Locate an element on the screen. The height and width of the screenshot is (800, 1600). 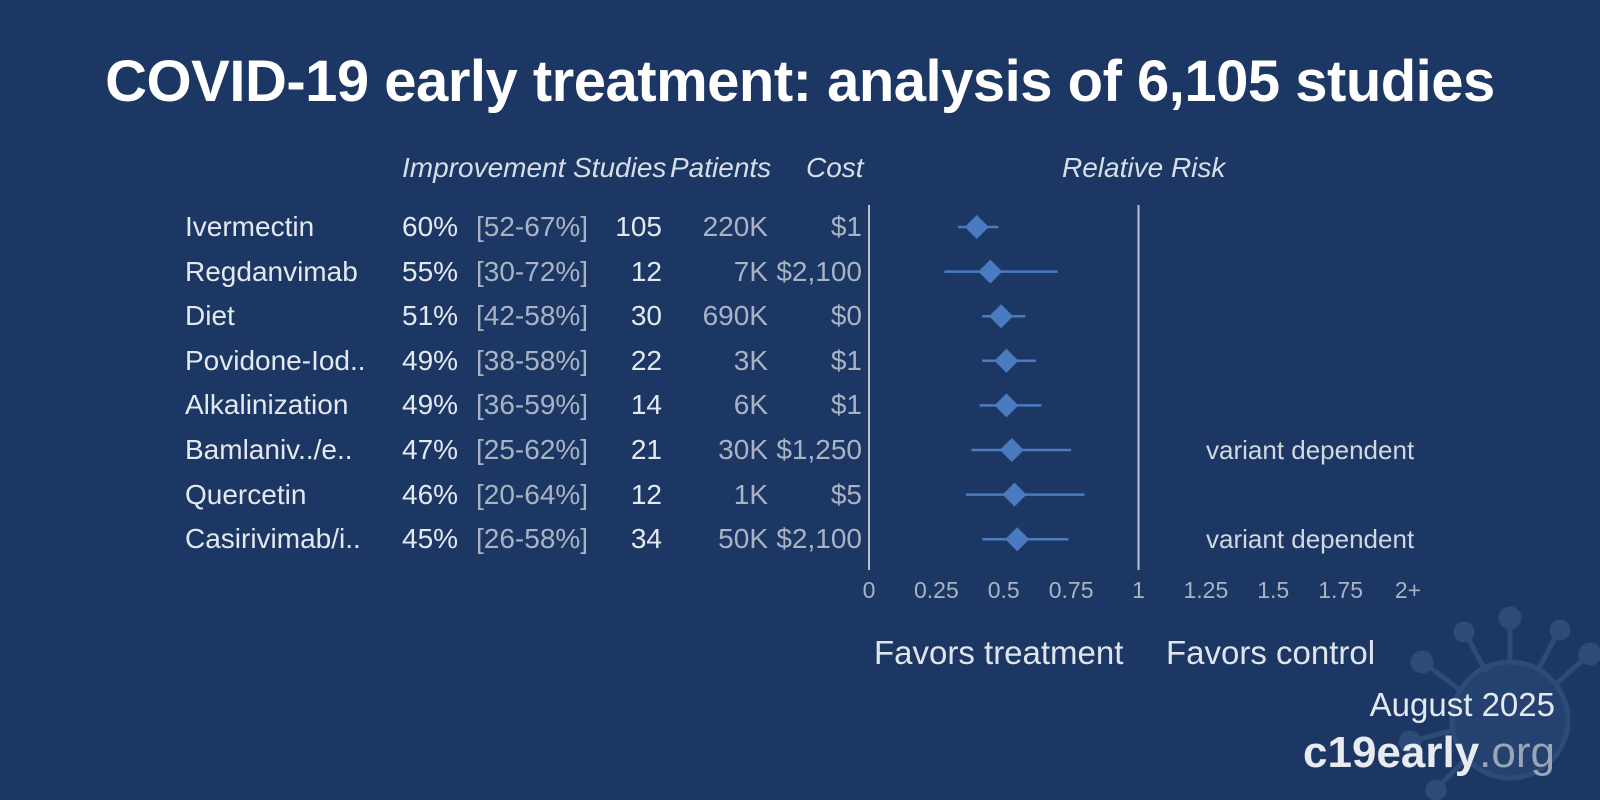
brand-tld: .org is located at coordinates (1517, 752).